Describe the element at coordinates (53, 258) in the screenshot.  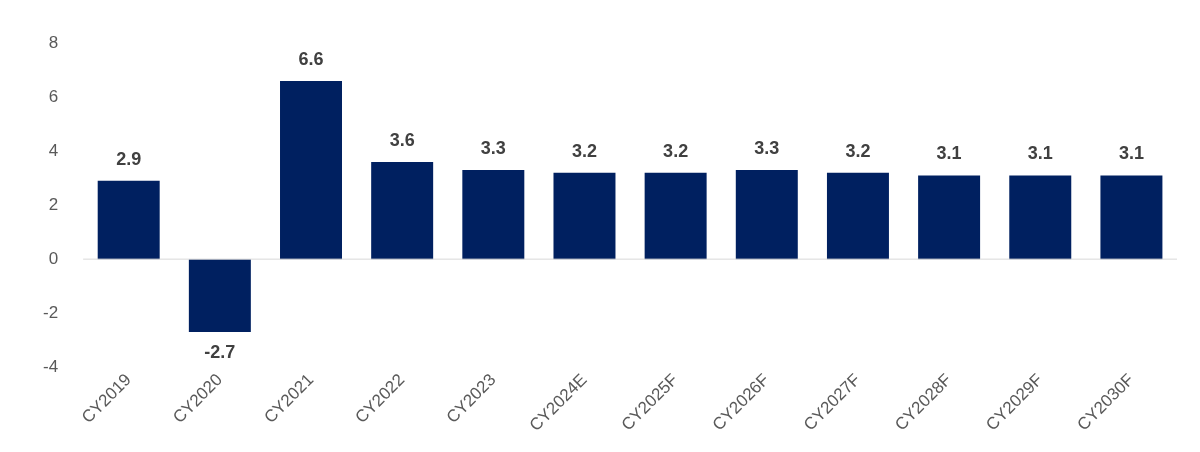
I see `y-tick-label: 0` at that location.